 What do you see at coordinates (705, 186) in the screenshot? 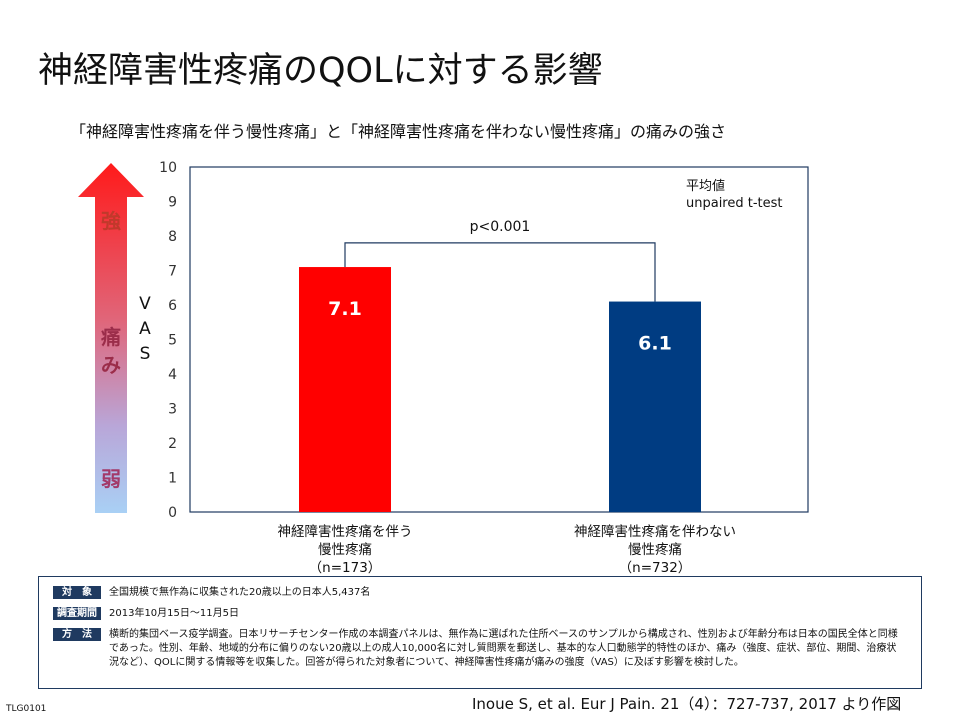
I see `note-mean: 平均値` at bounding box center [705, 186].